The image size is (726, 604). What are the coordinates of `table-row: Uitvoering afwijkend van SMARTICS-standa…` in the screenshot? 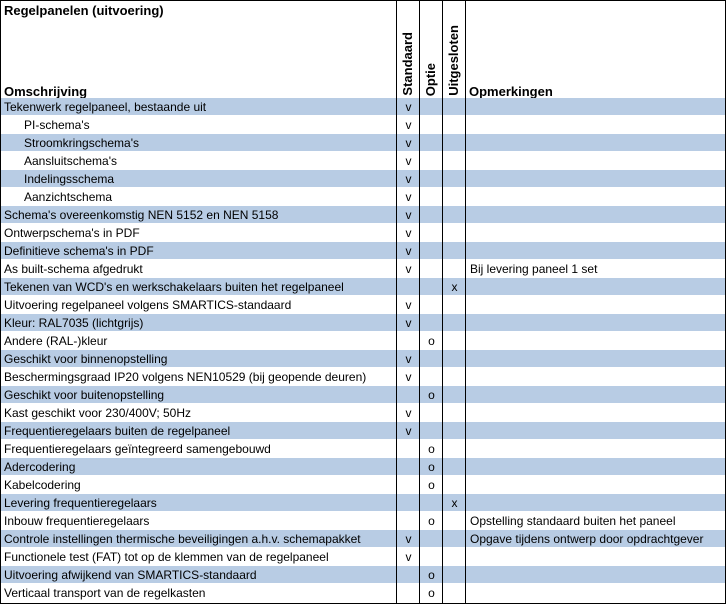 It's located at (363, 575).